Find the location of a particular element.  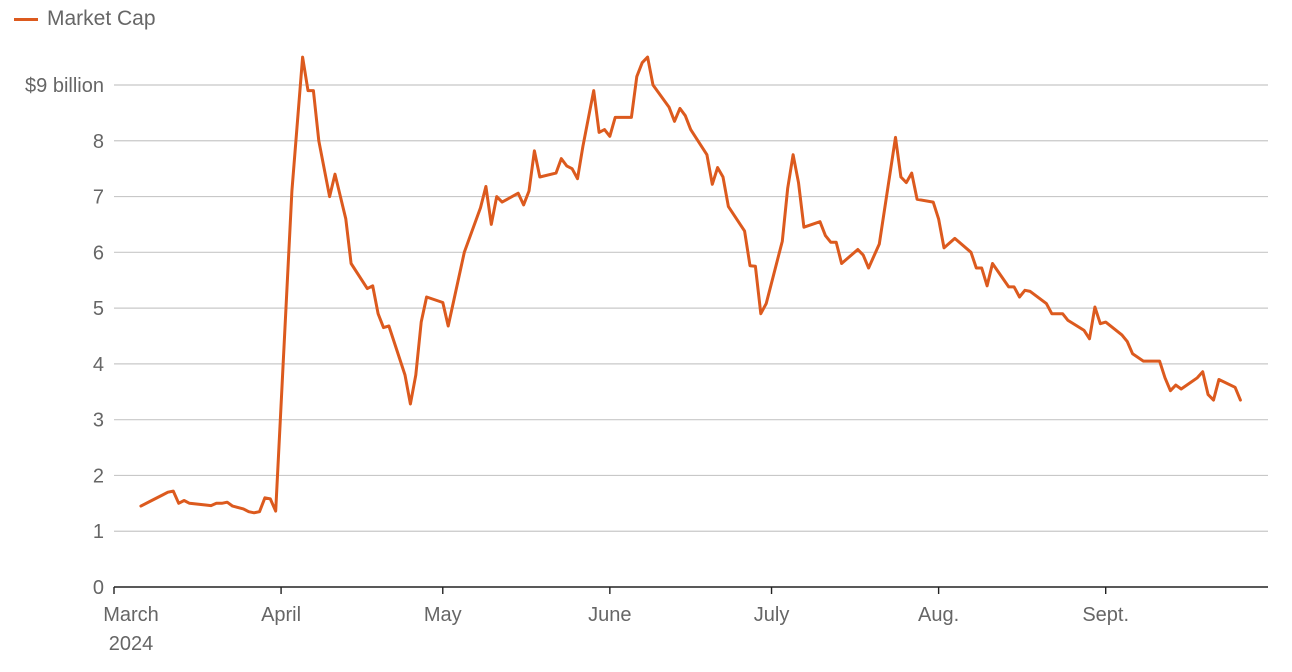

y-tick-label: 8 is located at coordinates (98, 142).